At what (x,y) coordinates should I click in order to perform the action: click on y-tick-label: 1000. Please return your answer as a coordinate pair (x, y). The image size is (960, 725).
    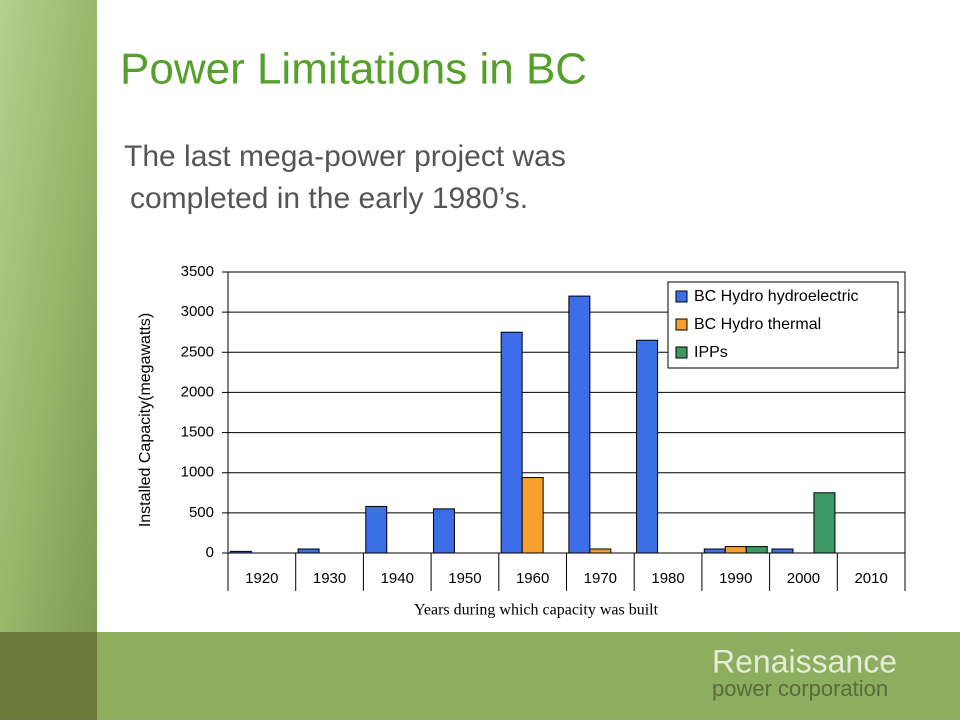
    Looking at the image, I should click on (197, 472).